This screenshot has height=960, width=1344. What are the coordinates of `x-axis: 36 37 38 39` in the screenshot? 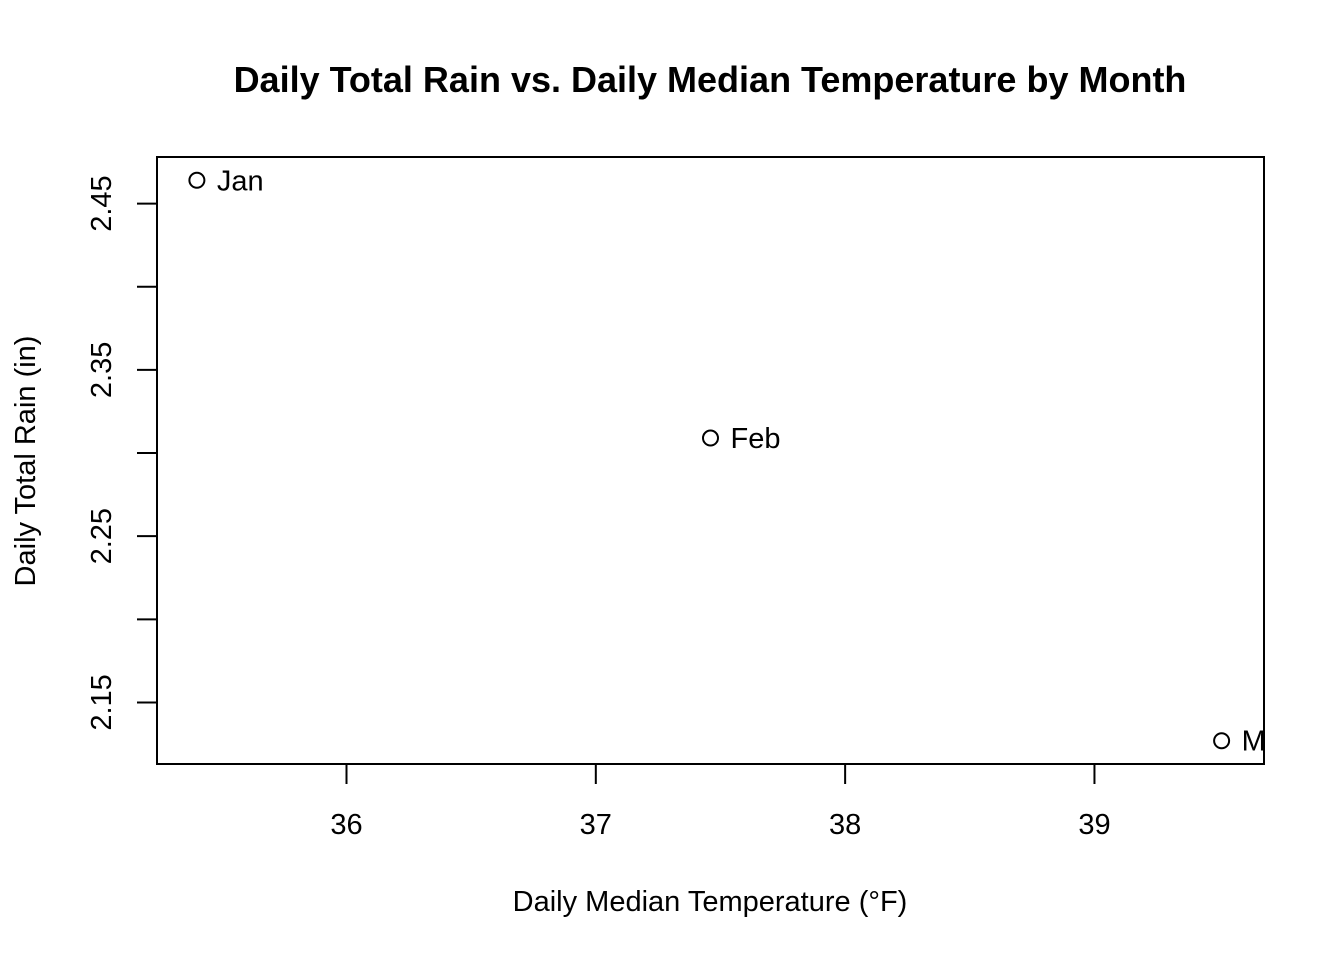 It's located at (720, 802).